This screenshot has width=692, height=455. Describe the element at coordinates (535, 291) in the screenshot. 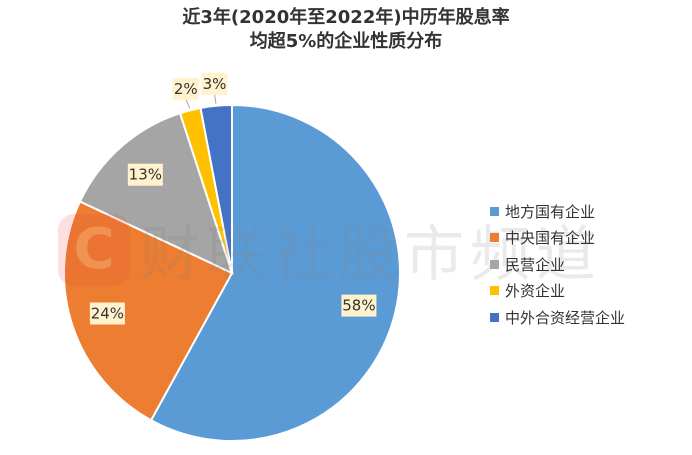

I see `legend-label: 外资企业` at that location.